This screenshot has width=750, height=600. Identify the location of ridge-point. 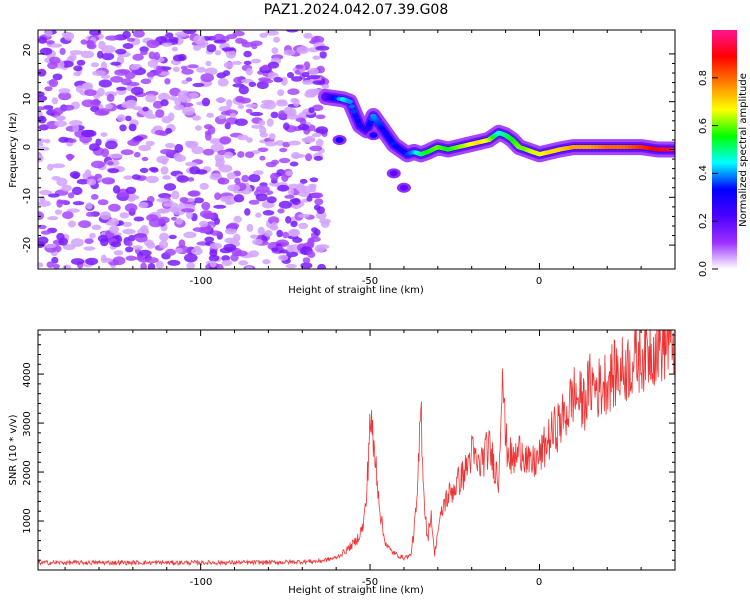
(349, 101).